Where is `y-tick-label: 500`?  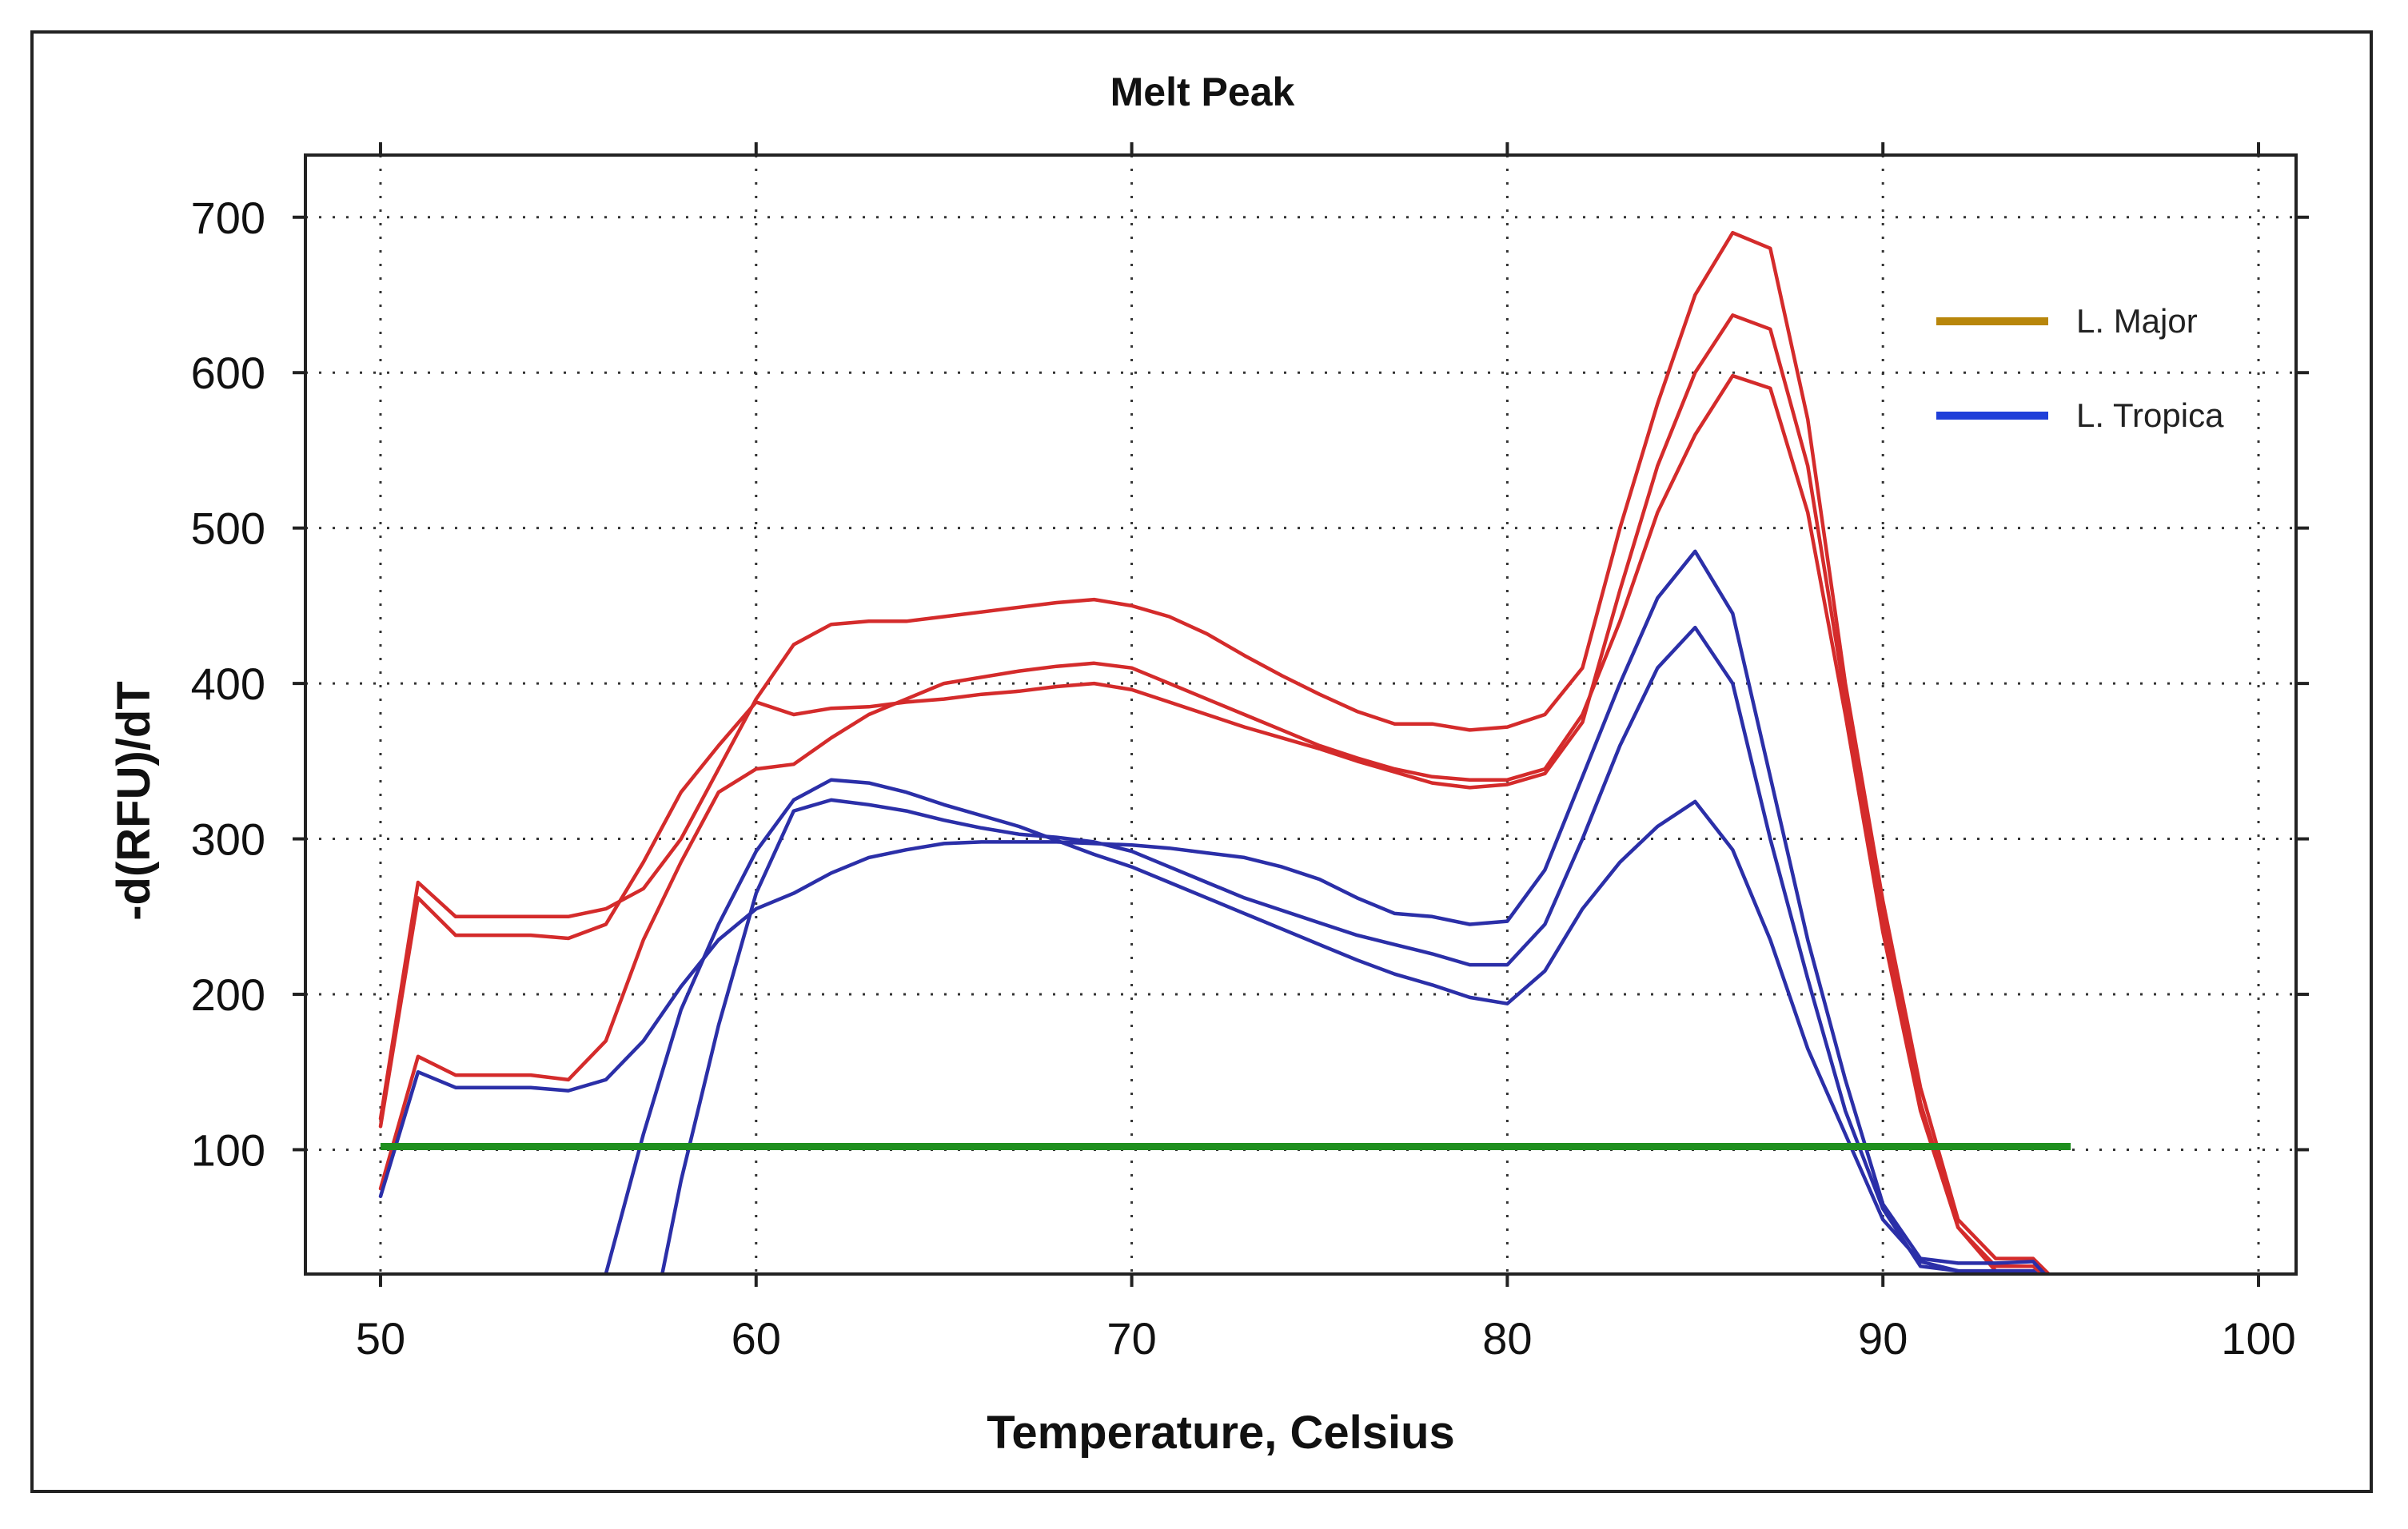
y-tick-label: 500 is located at coordinates (228, 529).